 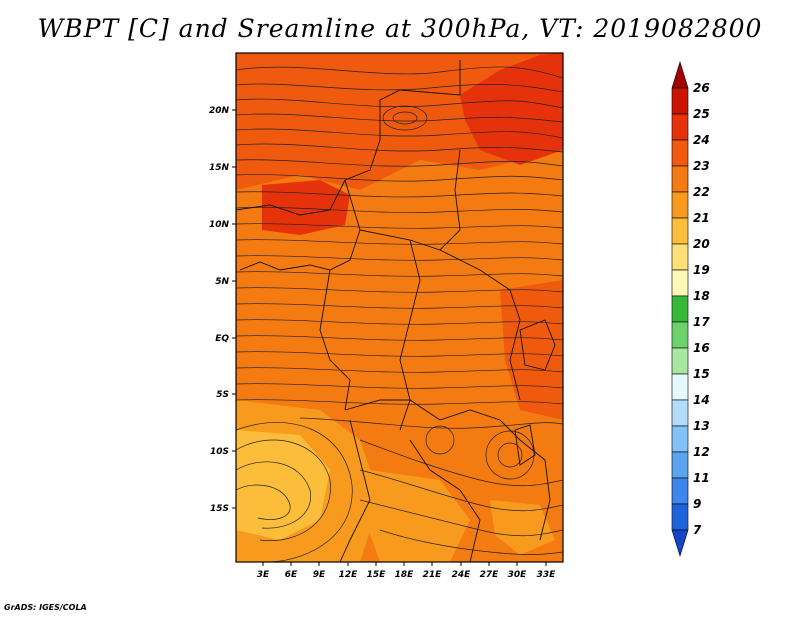 I want to click on lon-tick-label: 6E, so click(x=291, y=575).